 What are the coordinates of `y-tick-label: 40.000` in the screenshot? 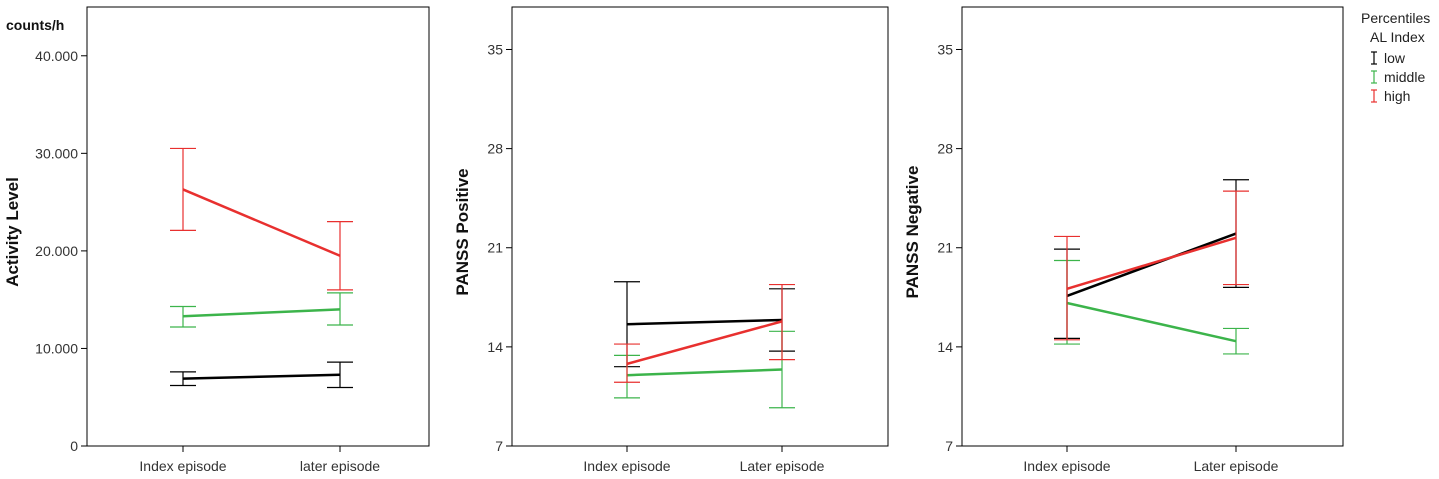 It's located at (56, 56).